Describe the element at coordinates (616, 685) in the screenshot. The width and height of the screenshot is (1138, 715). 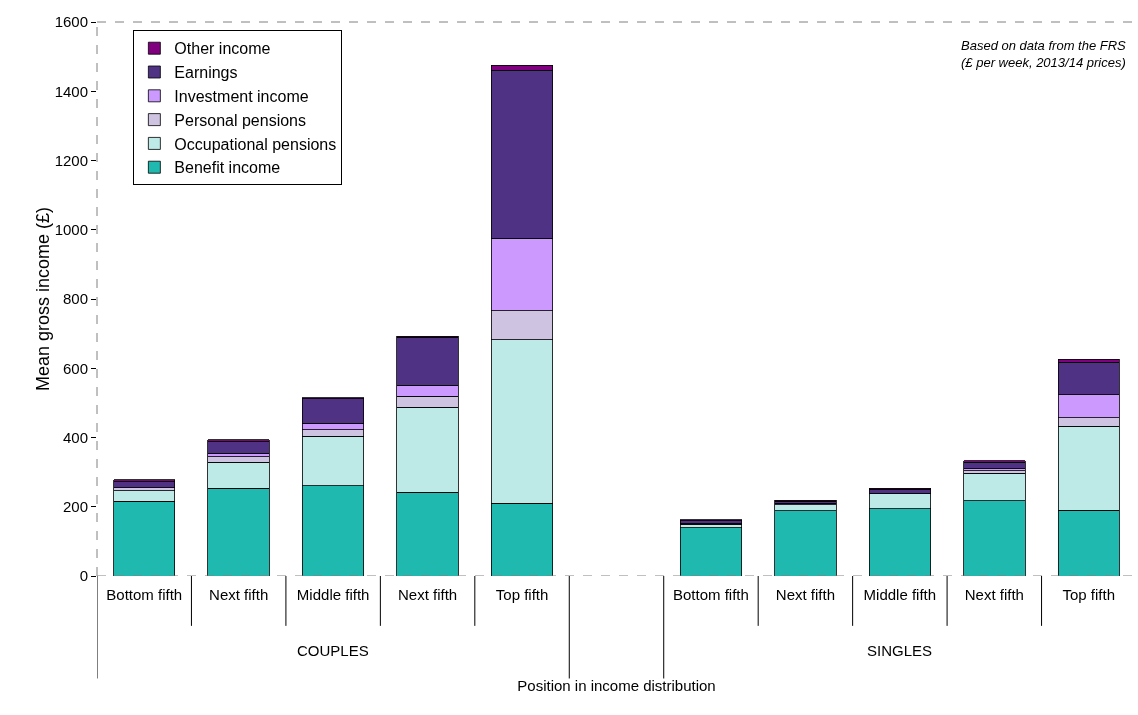
I see `x-axis-title: Position in income distribution` at that location.